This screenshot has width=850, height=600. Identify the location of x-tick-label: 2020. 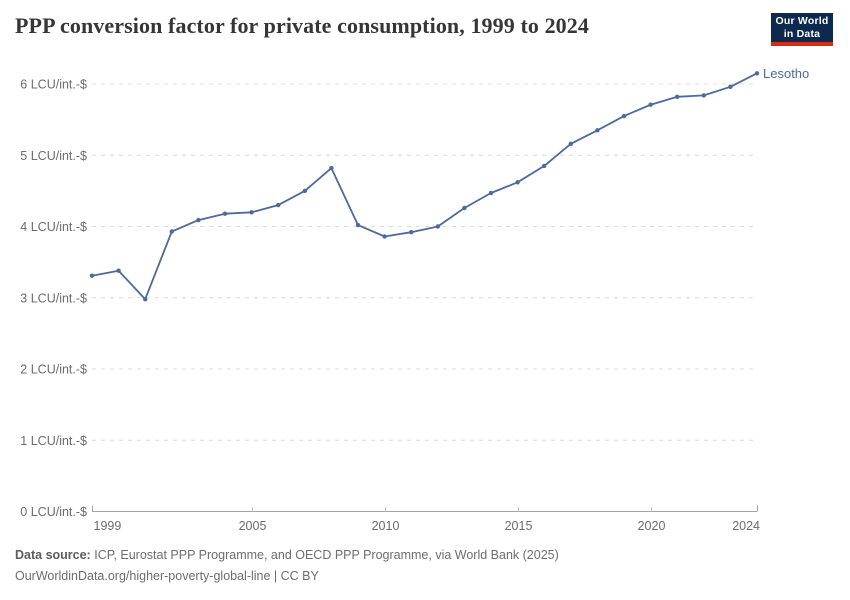
(652, 526).